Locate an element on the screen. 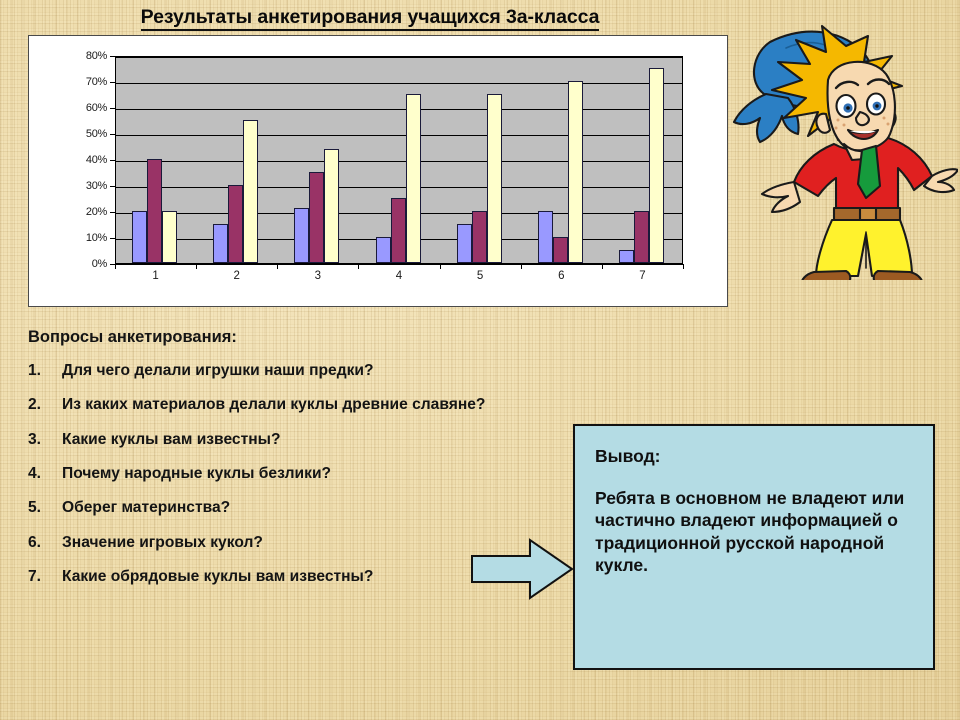 This screenshot has width=960, height=720. chart-y-tick-label: 60% is located at coordinates (96, 108).